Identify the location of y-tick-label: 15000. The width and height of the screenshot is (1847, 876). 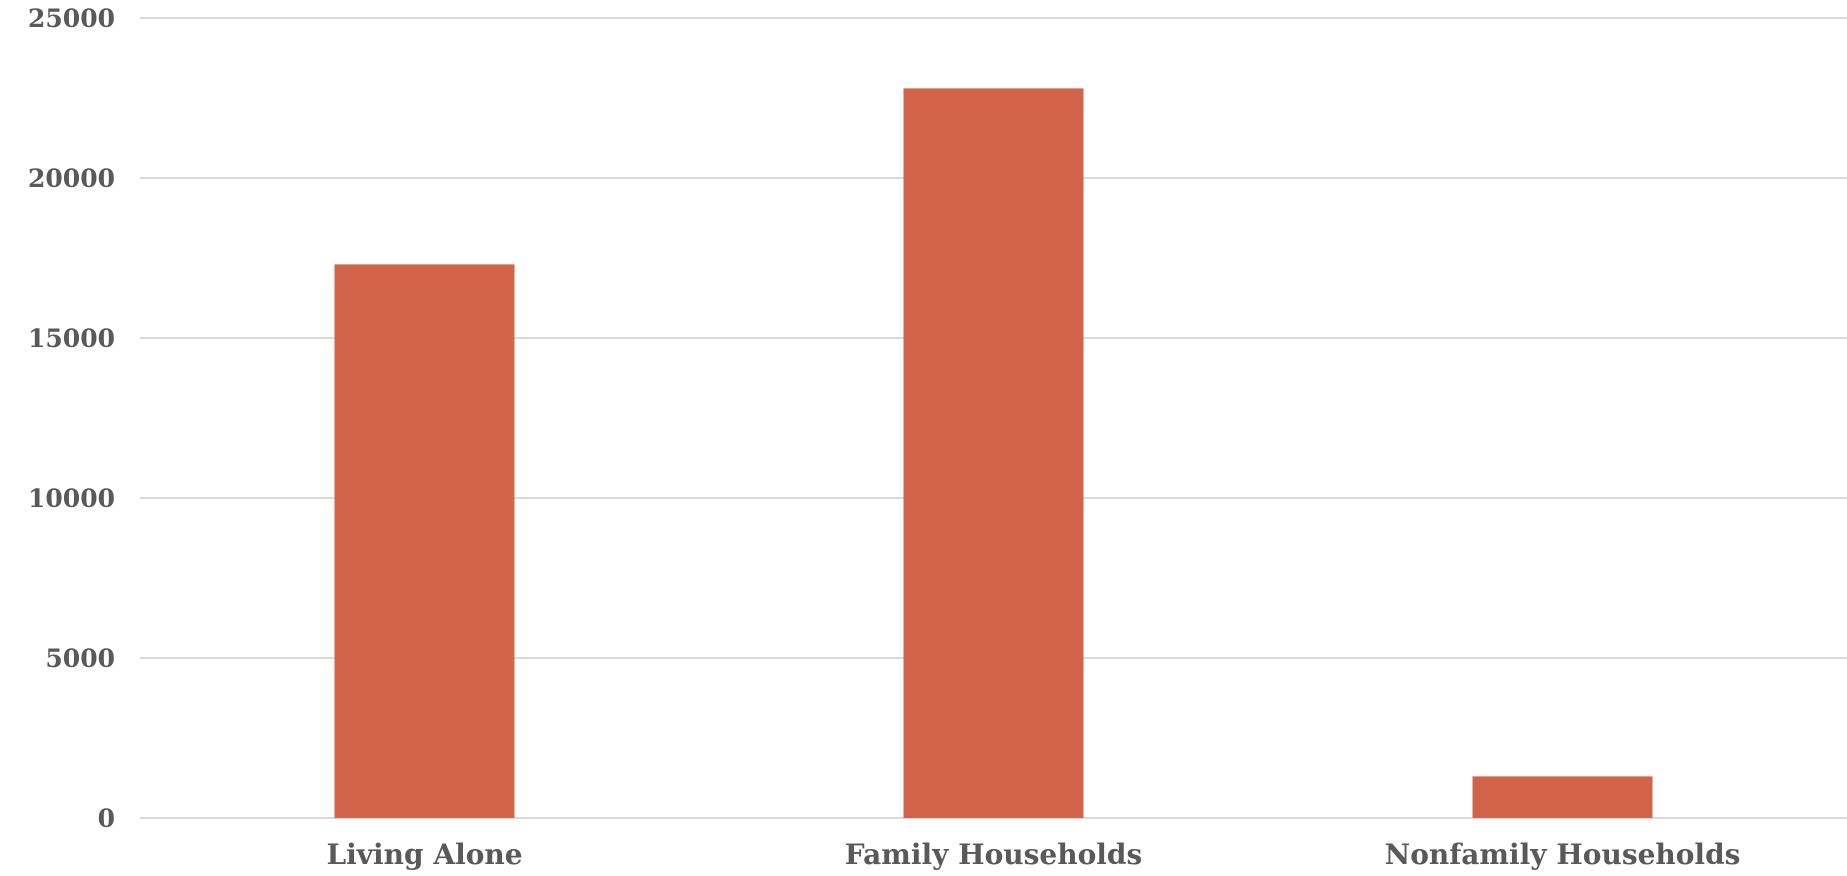
(71, 338).